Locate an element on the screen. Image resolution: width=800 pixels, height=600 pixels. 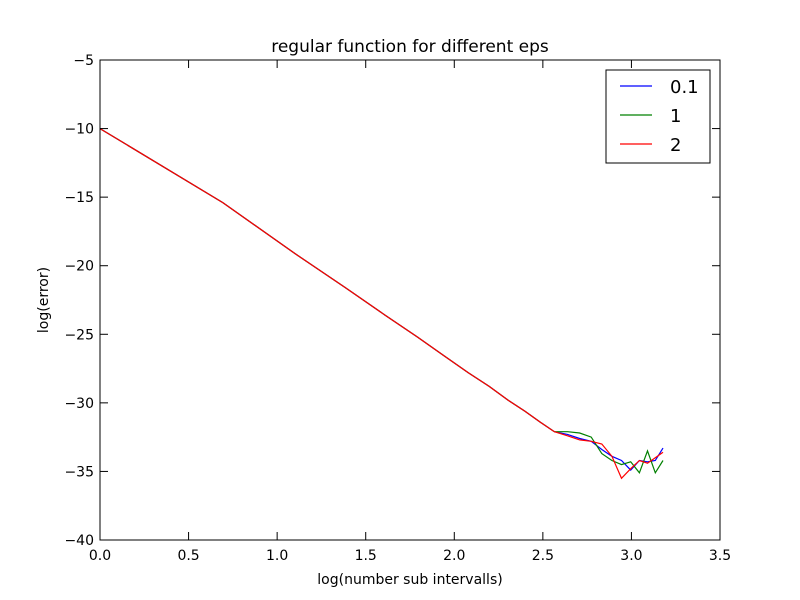
legend-label-3: 2 is located at coordinates (675, 145).